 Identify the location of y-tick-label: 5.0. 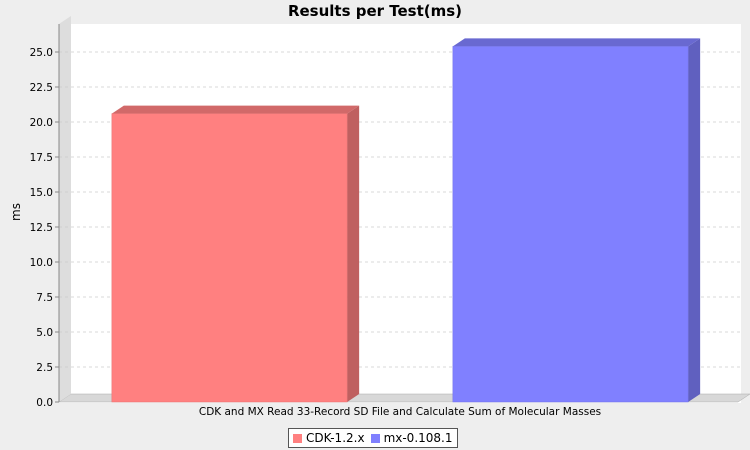
(44, 333).